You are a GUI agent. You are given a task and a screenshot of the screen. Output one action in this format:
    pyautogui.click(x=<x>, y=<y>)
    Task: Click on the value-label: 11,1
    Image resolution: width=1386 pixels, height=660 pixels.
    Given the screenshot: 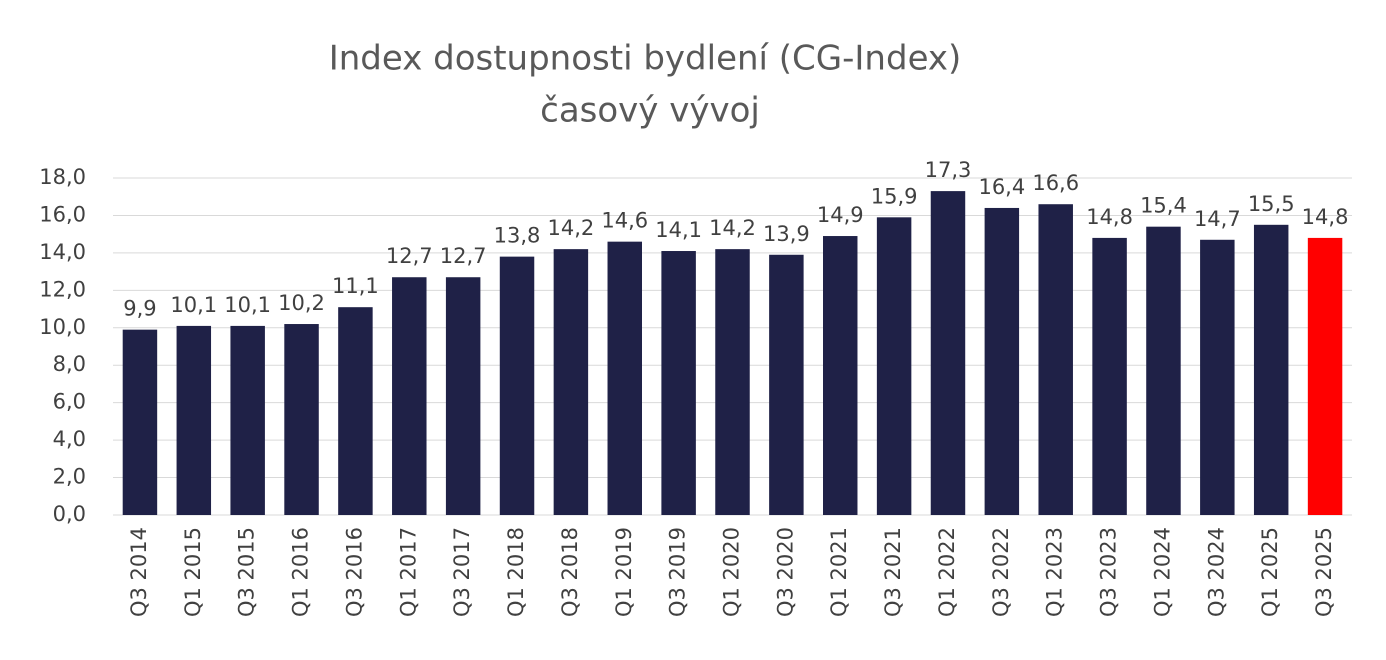 What is the action you would take?
    pyautogui.click(x=355, y=286)
    